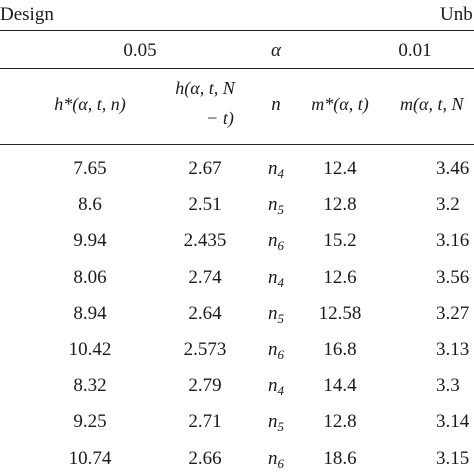 The height and width of the screenshot is (474, 474). I want to click on design-header: Design, so click(27, 14).